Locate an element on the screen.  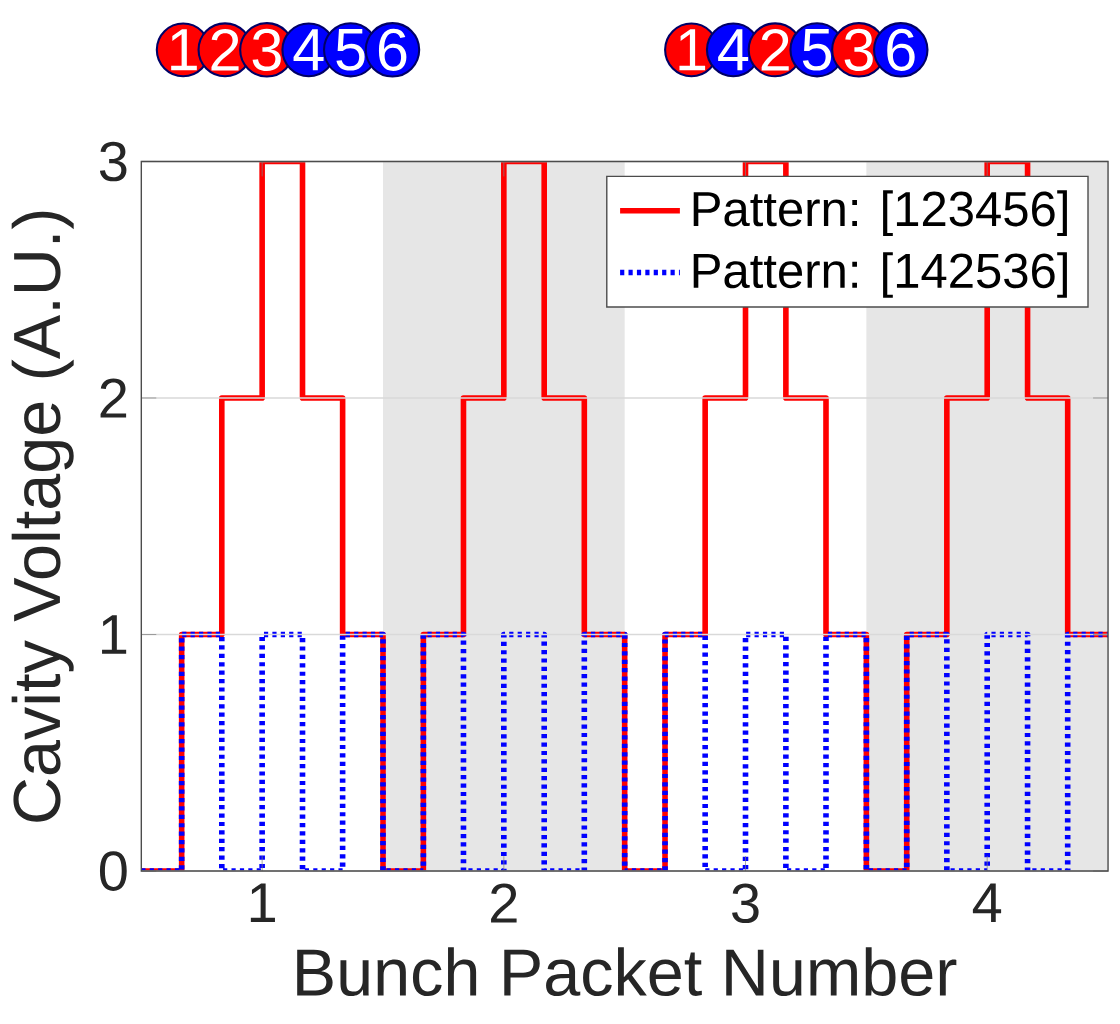
y-axis-title: Cavity Voltage (A.U.) is located at coordinates (42, 516).